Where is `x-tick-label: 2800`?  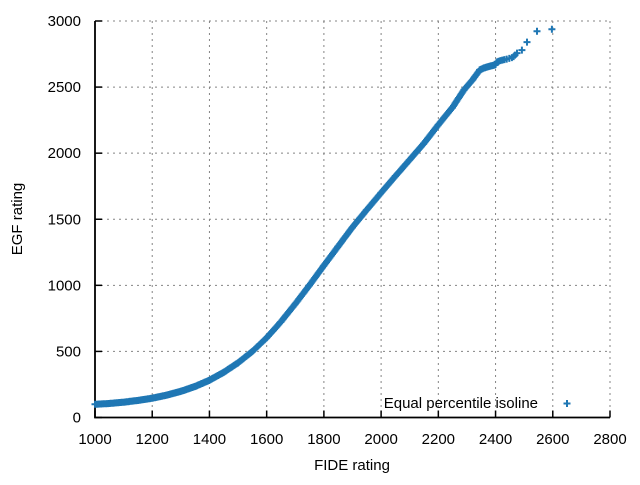
x-tick-label: 2800 is located at coordinates (609, 439).